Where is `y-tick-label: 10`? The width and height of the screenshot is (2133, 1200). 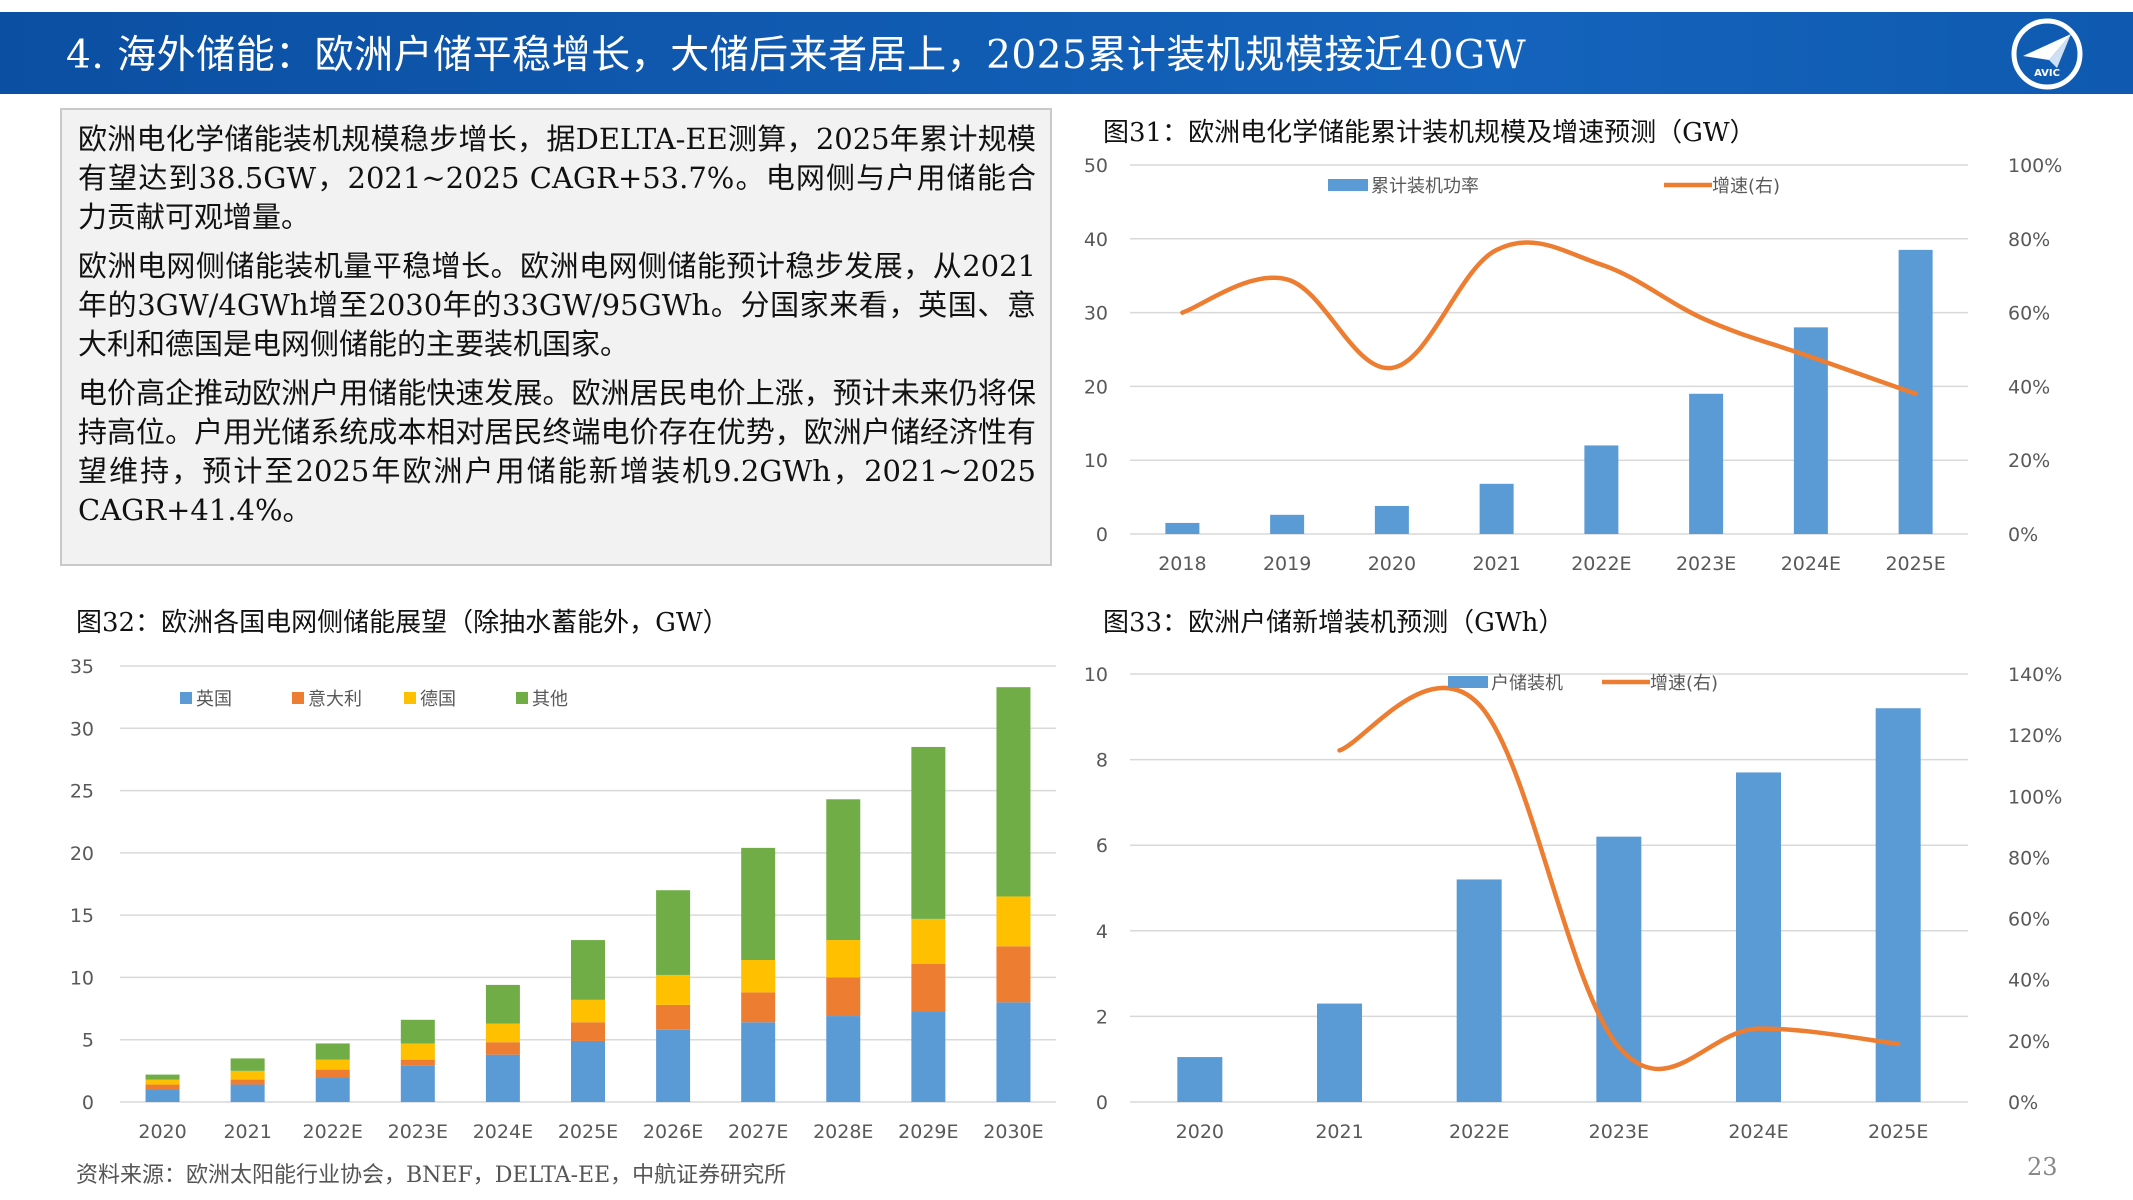 y-tick-label: 10 is located at coordinates (82, 978).